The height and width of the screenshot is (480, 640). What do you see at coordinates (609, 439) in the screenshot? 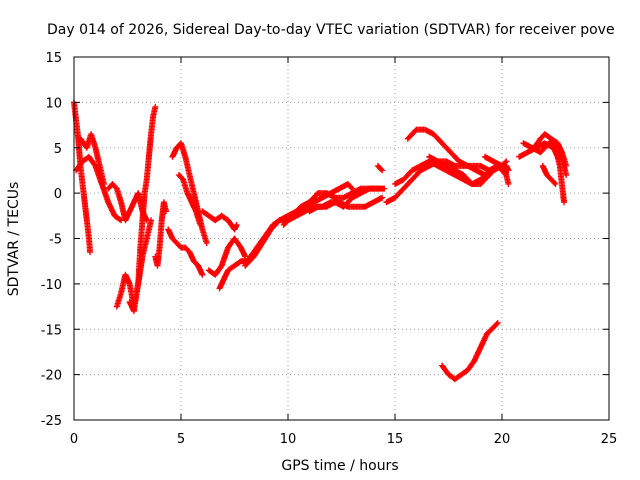
I see `x-tick-label: 25` at bounding box center [609, 439].